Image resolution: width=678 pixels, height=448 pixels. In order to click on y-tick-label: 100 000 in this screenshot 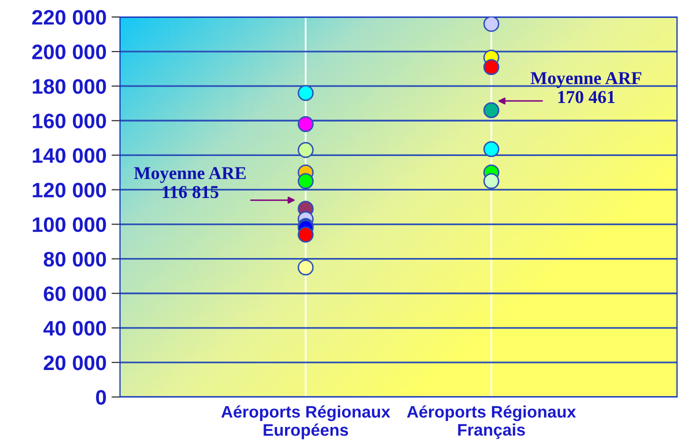, I will do `click(69, 224)`.